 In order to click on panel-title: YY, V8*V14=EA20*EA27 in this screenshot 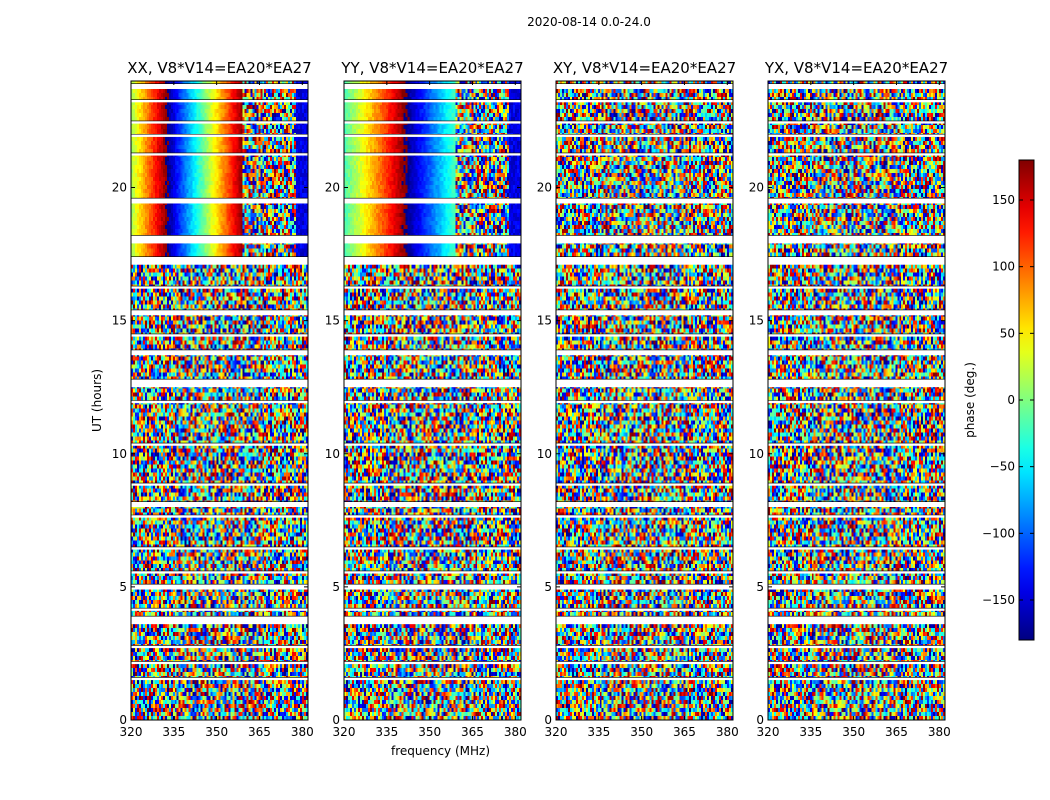, I will do `click(431, 68)`.